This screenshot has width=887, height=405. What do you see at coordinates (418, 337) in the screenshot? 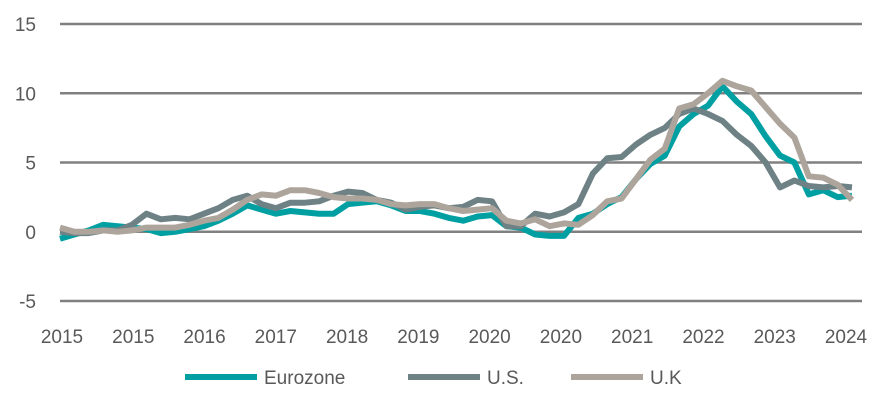
I see `x-tick-label: 2019` at bounding box center [418, 337].